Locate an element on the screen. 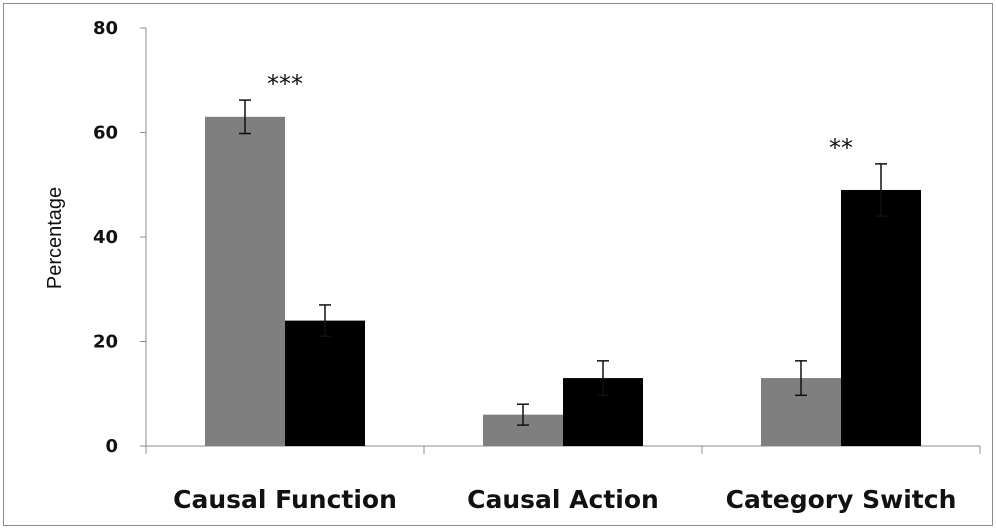 Image resolution: width=996 pixels, height=529 pixels. x-category-label: Causal Action is located at coordinates (563, 499).